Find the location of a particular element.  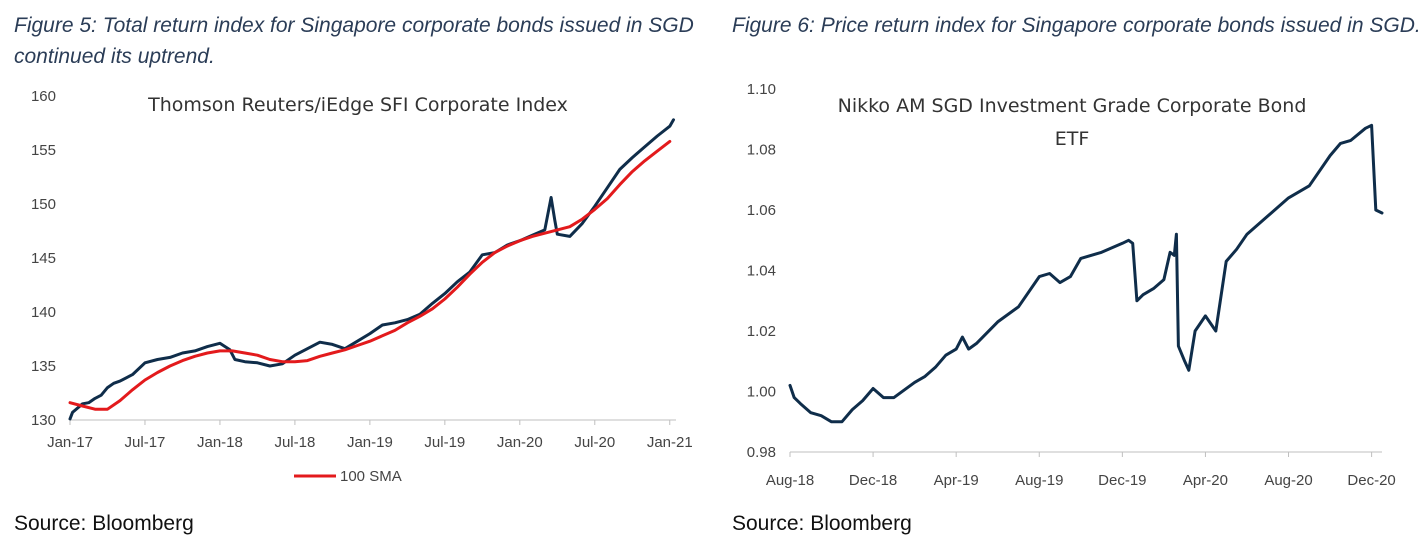

chart-title-line: ETF is located at coordinates (1072, 139).